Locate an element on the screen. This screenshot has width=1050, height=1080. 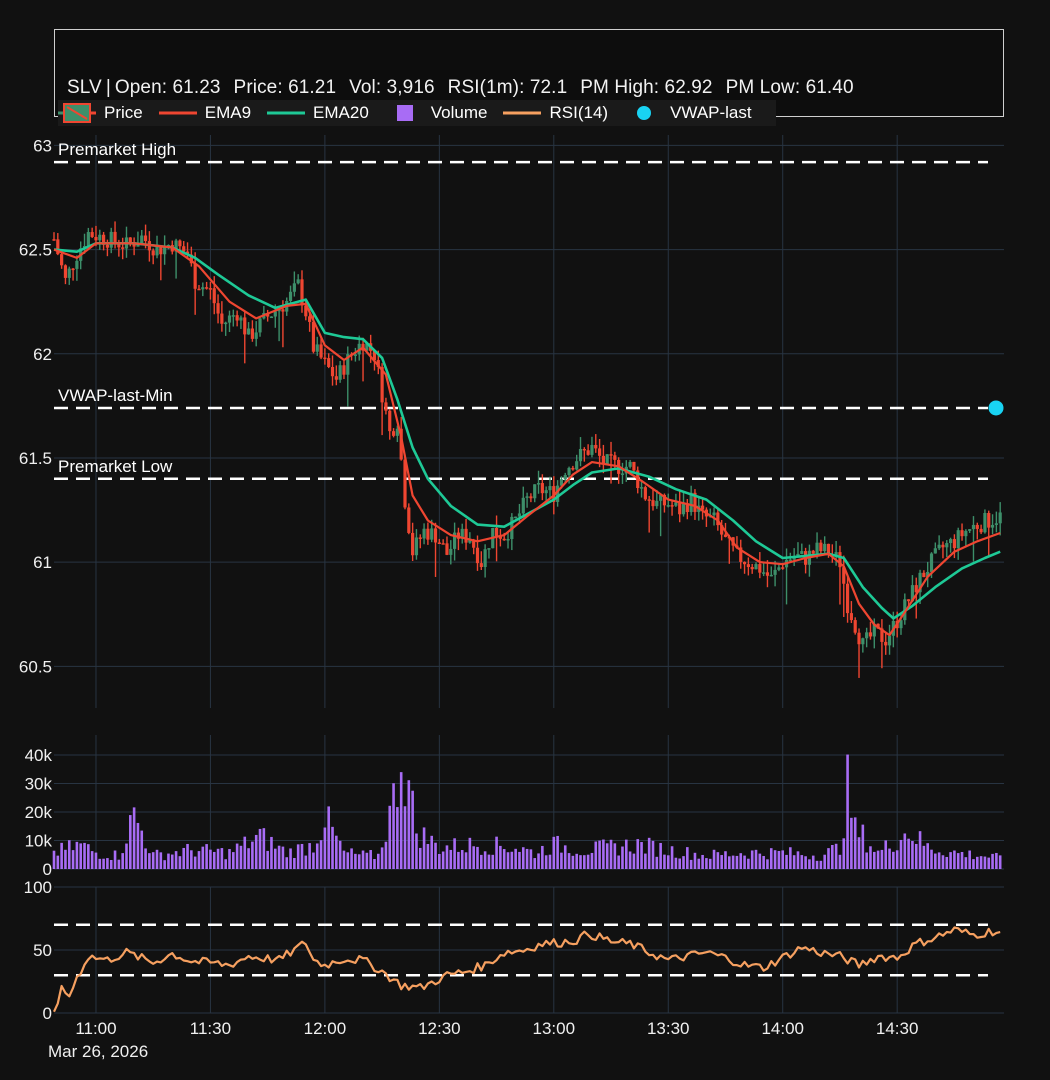
legend-item-volume: Volume is located at coordinates (436, 113).